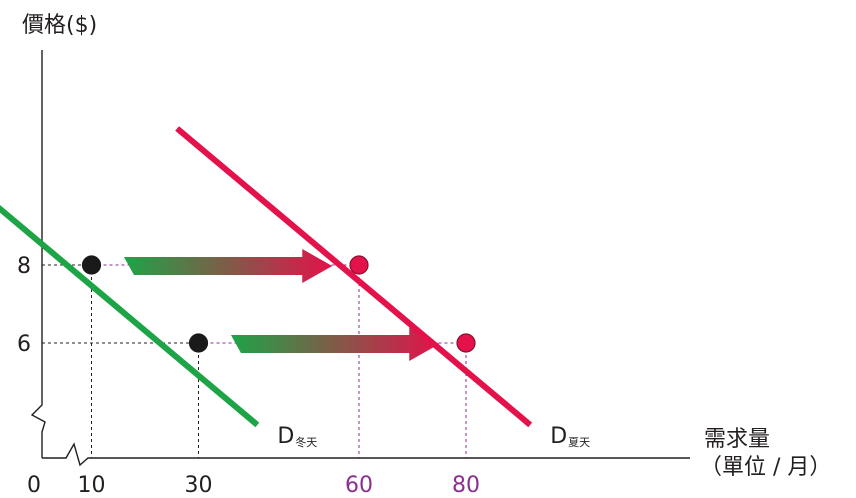 Image resolution: width=856 pixels, height=498 pixels. What do you see at coordinates (24, 344) in the screenshot?
I see `y-tick-6: 6` at bounding box center [24, 344].